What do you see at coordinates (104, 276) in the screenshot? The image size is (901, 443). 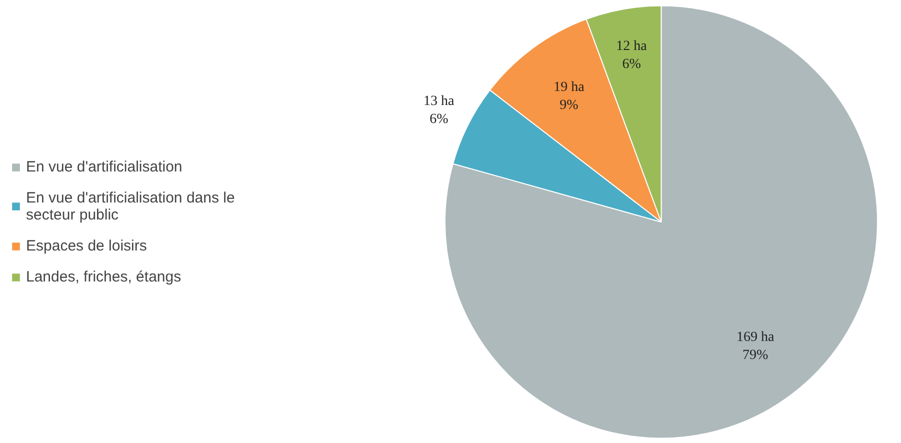 I see `legend-label: Landes, friches, étangs` at bounding box center [104, 276].